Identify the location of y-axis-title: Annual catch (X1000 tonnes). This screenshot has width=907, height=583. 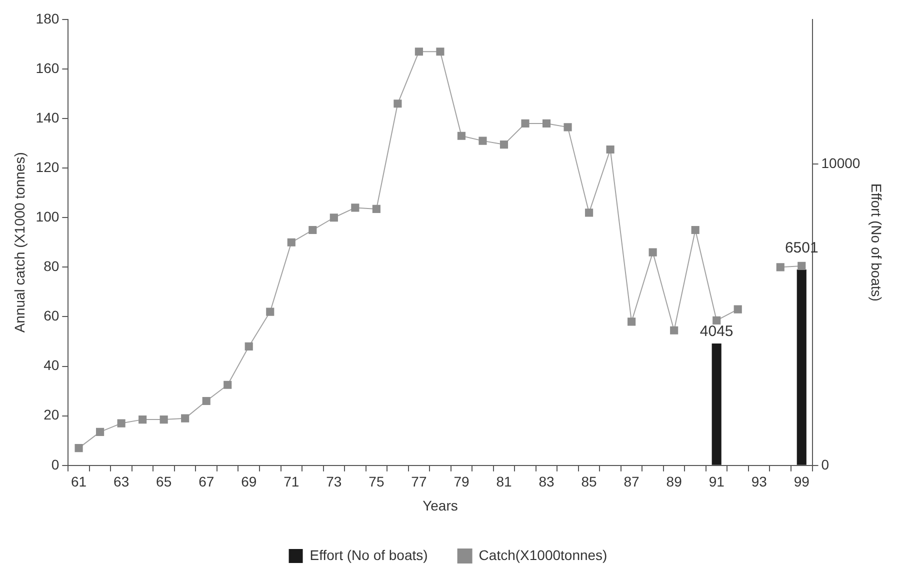
(19, 242).